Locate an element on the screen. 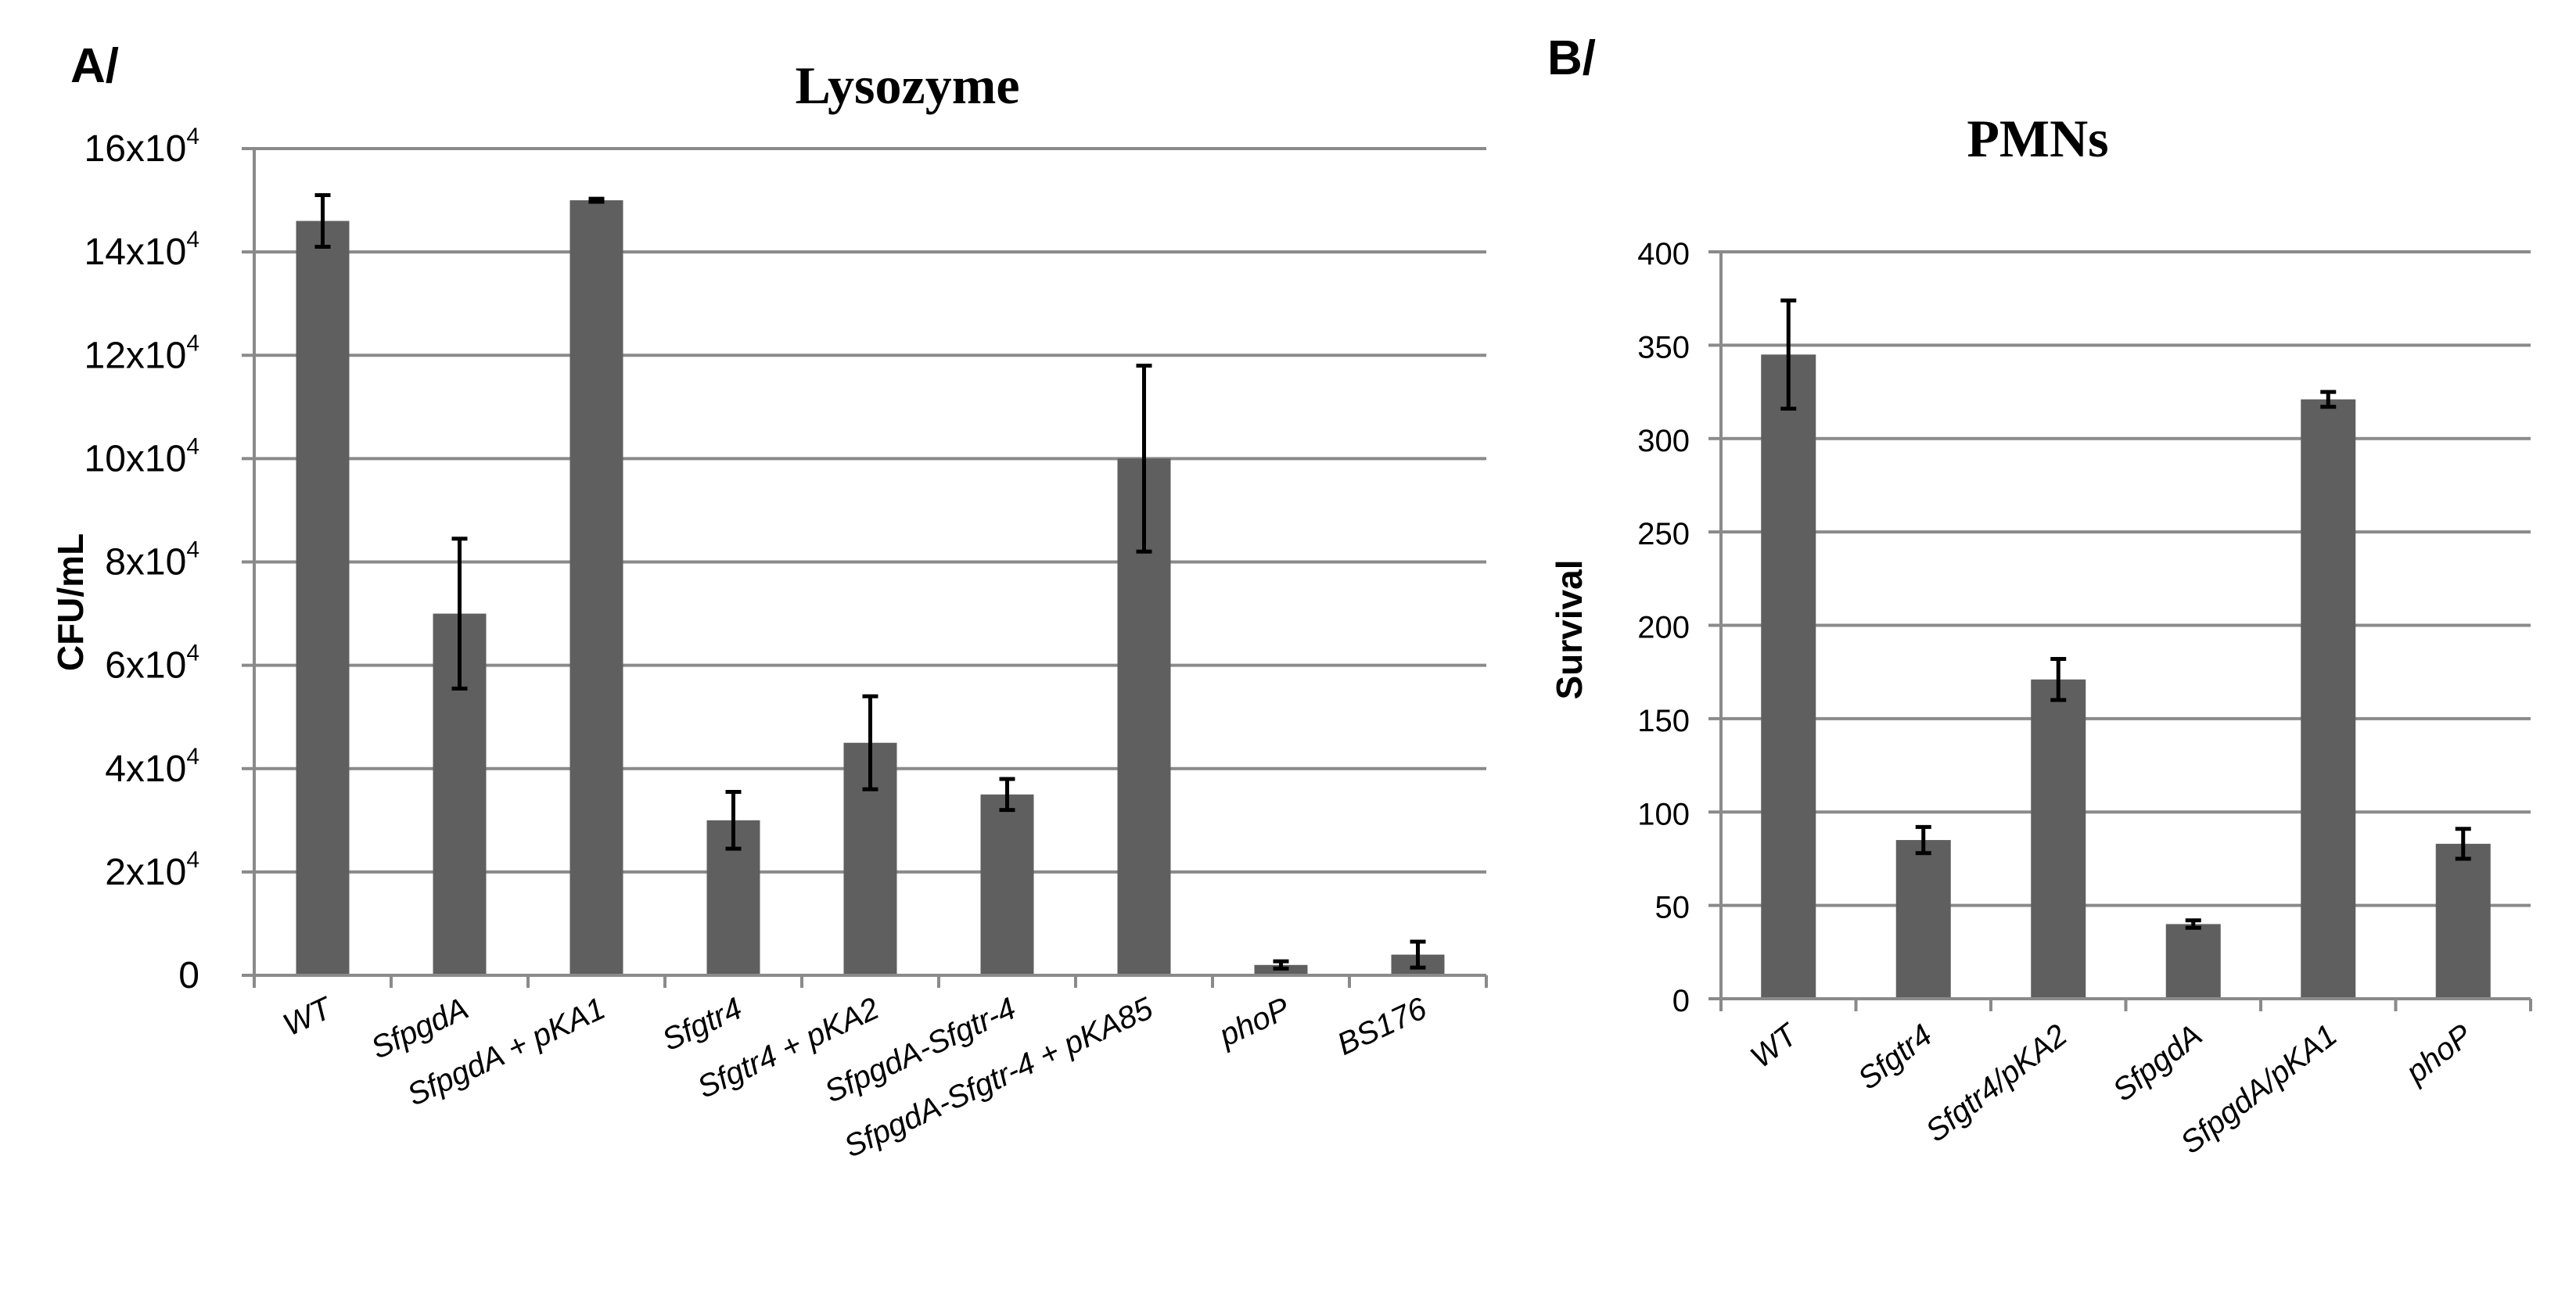 The height and width of the screenshot is (1303, 2576). panel-label-b: B/ is located at coordinates (1571, 58).